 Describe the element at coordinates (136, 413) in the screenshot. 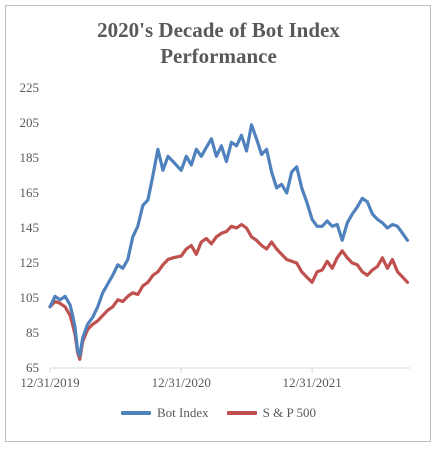

I see `legend-swatch-bot-index` at that location.